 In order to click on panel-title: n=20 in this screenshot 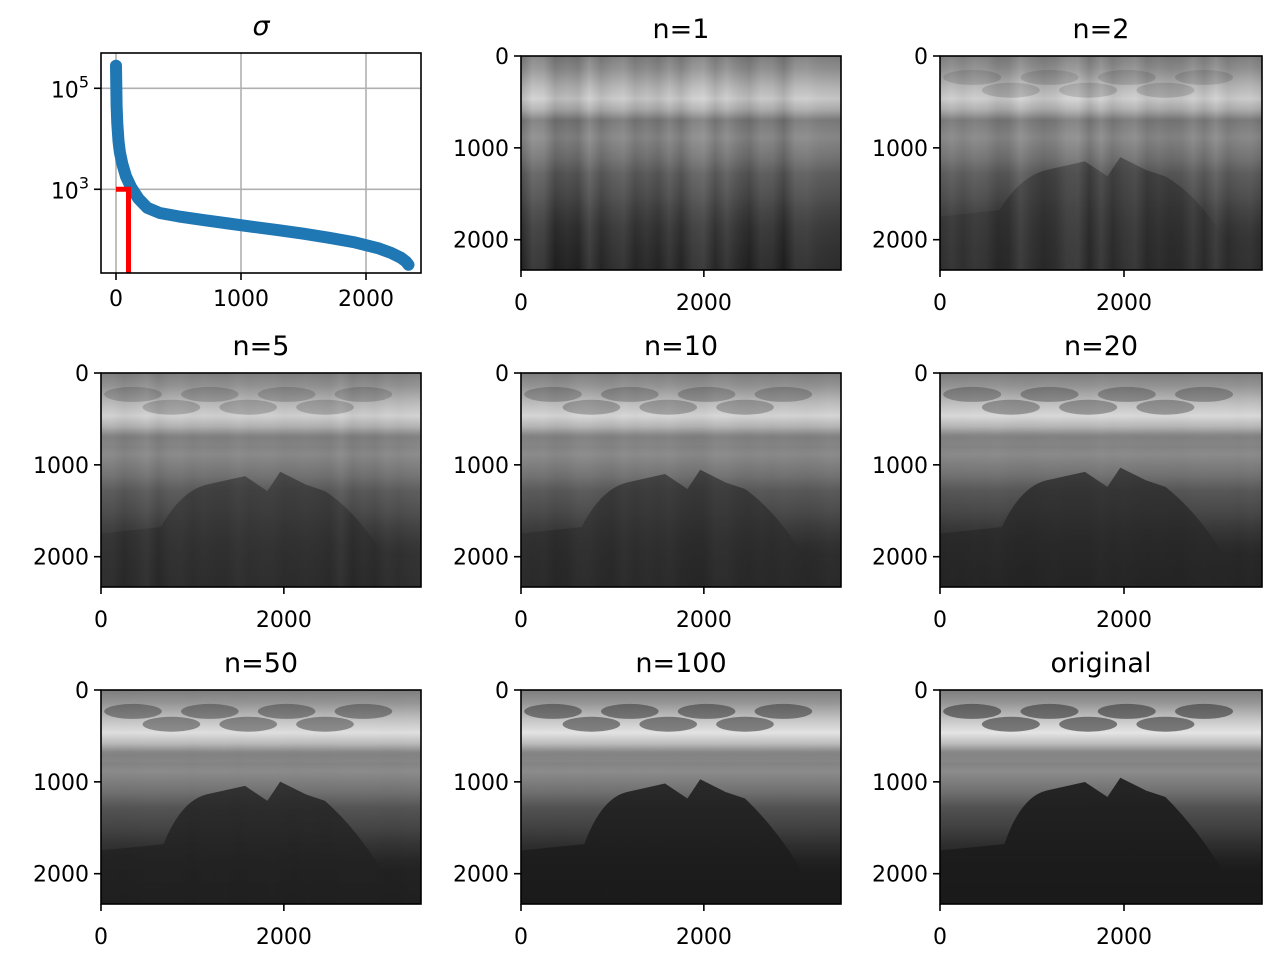, I will do `click(1101, 346)`.